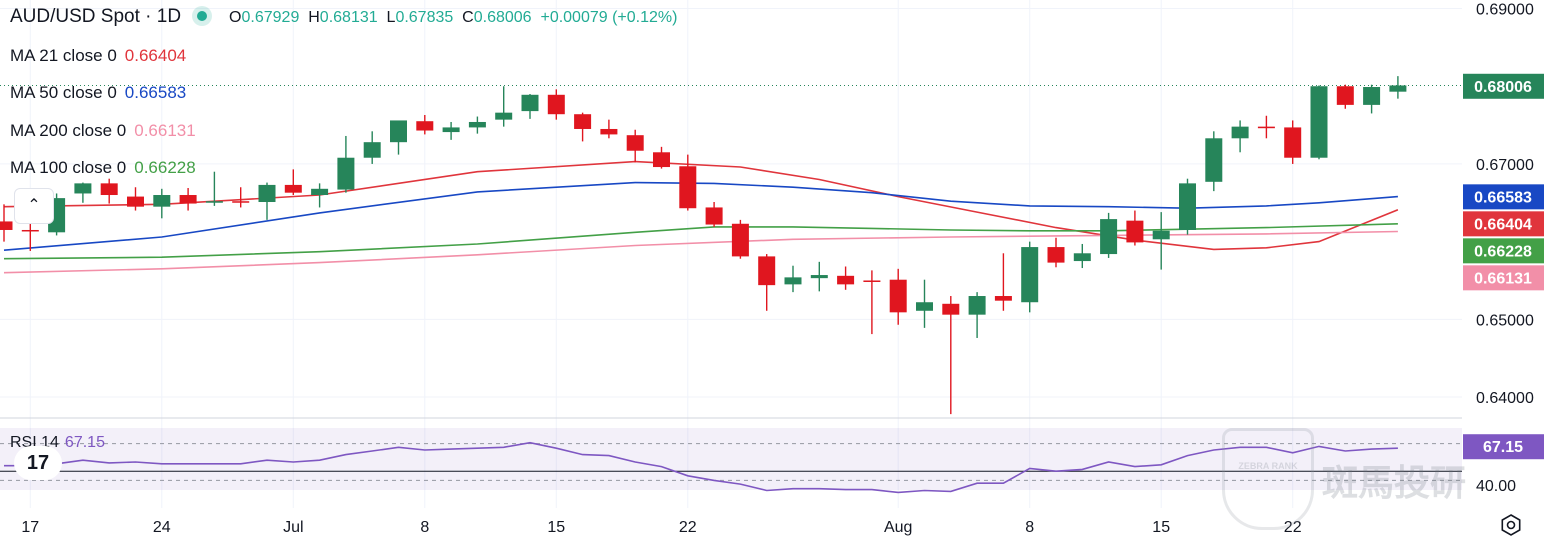 This screenshot has height=542, width=1544. Describe the element at coordinates (1505, 165) in the screenshot. I see `y-tick-label: 0.67000` at that location.